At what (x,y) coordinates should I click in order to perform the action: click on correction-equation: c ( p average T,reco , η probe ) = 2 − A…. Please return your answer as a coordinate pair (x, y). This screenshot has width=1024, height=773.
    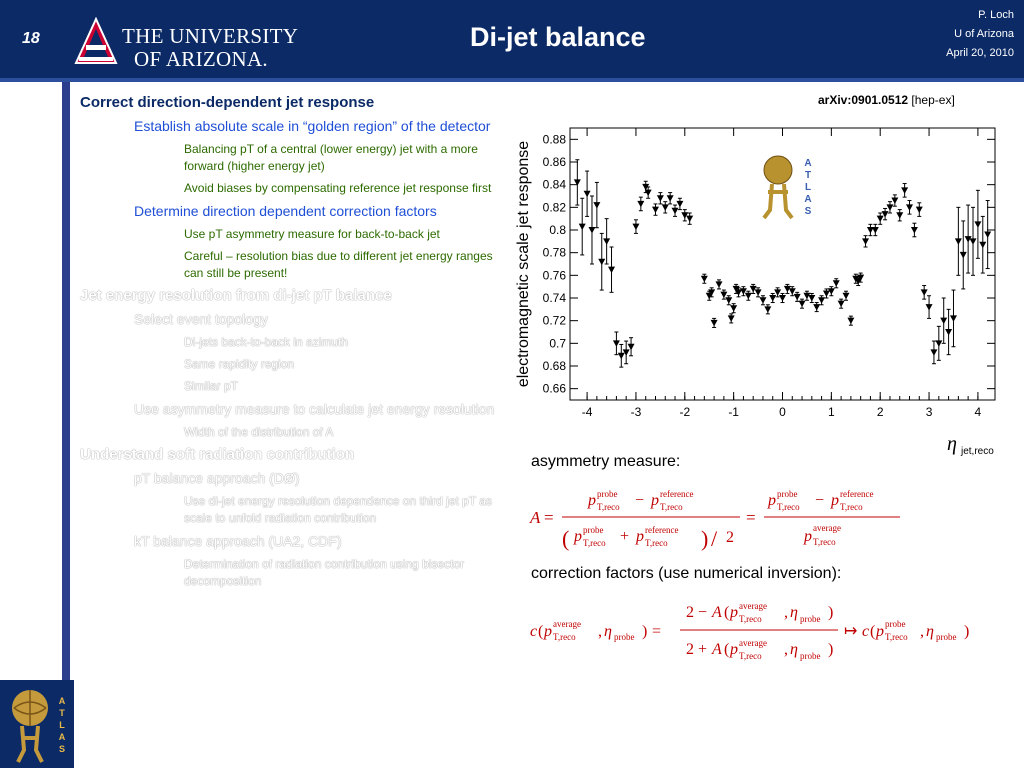
    Looking at the image, I should click on (749, 631).